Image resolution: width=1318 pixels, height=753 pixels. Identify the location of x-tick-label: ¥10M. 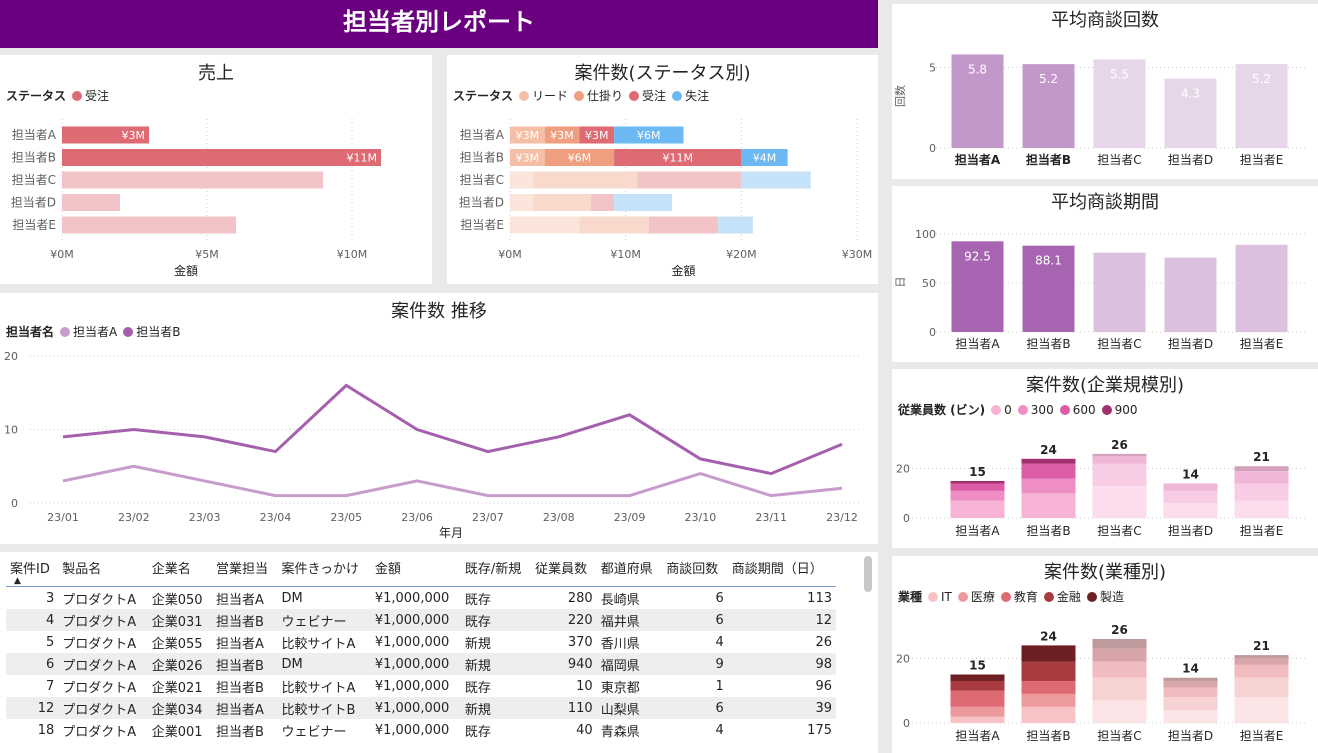
(625, 254).